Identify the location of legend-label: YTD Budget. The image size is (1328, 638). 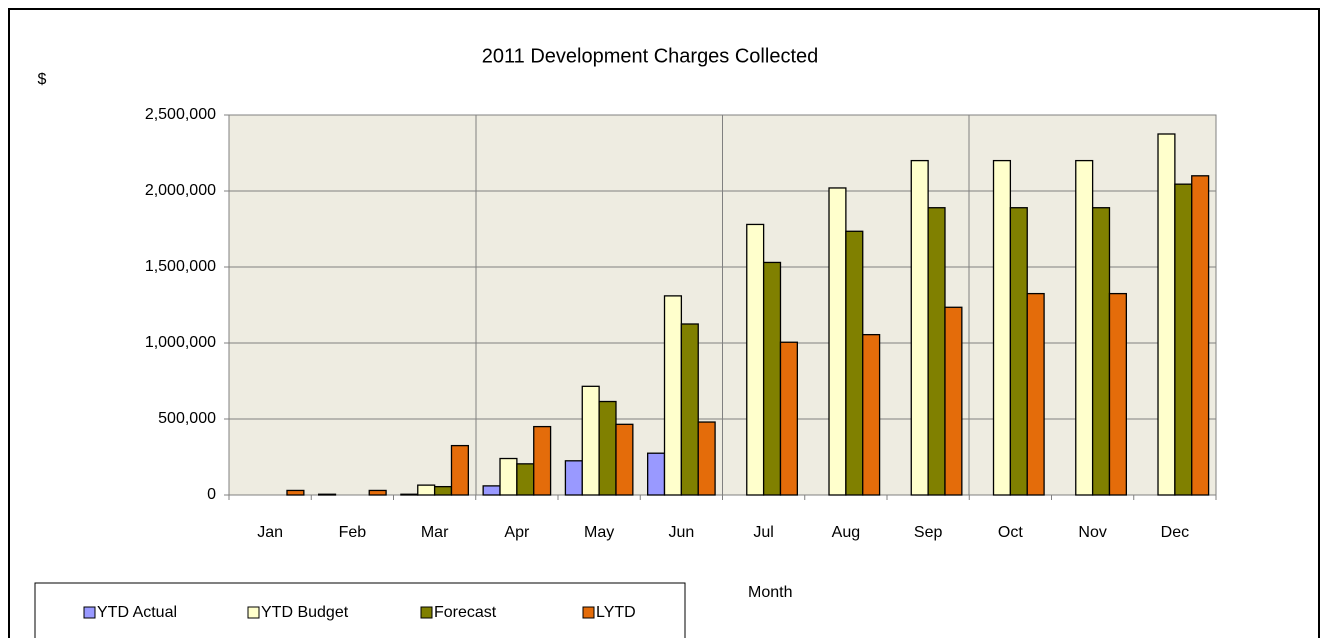
(305, 612).